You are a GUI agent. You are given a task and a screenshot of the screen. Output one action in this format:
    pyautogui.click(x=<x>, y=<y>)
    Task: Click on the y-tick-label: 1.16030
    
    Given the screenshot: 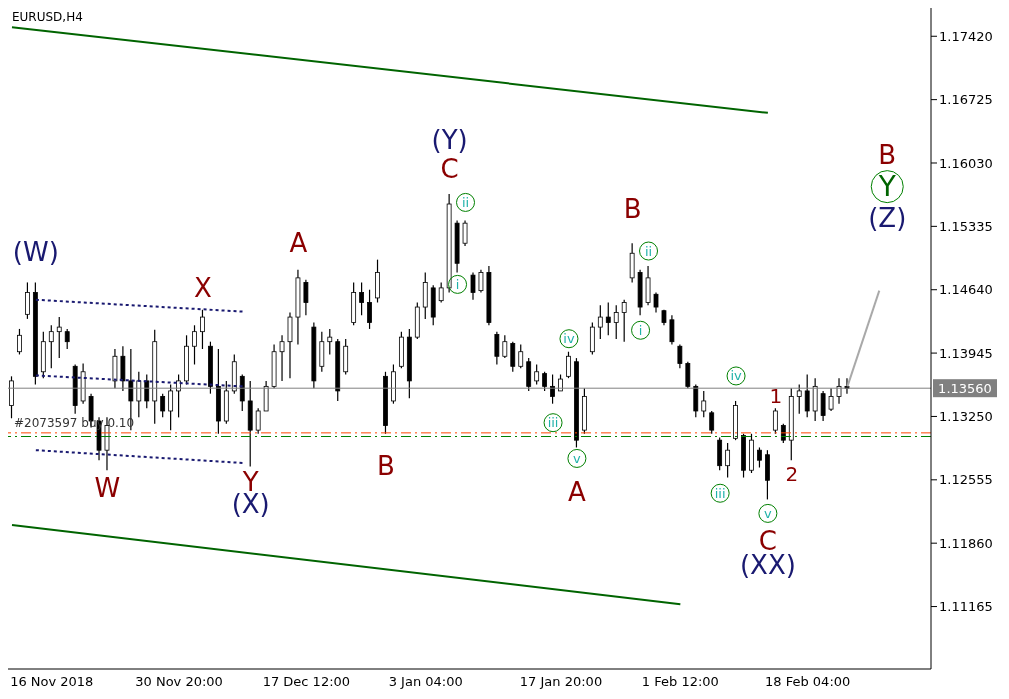 What is the action you would take?
    pyautogui.click(x=966, y=163)
    